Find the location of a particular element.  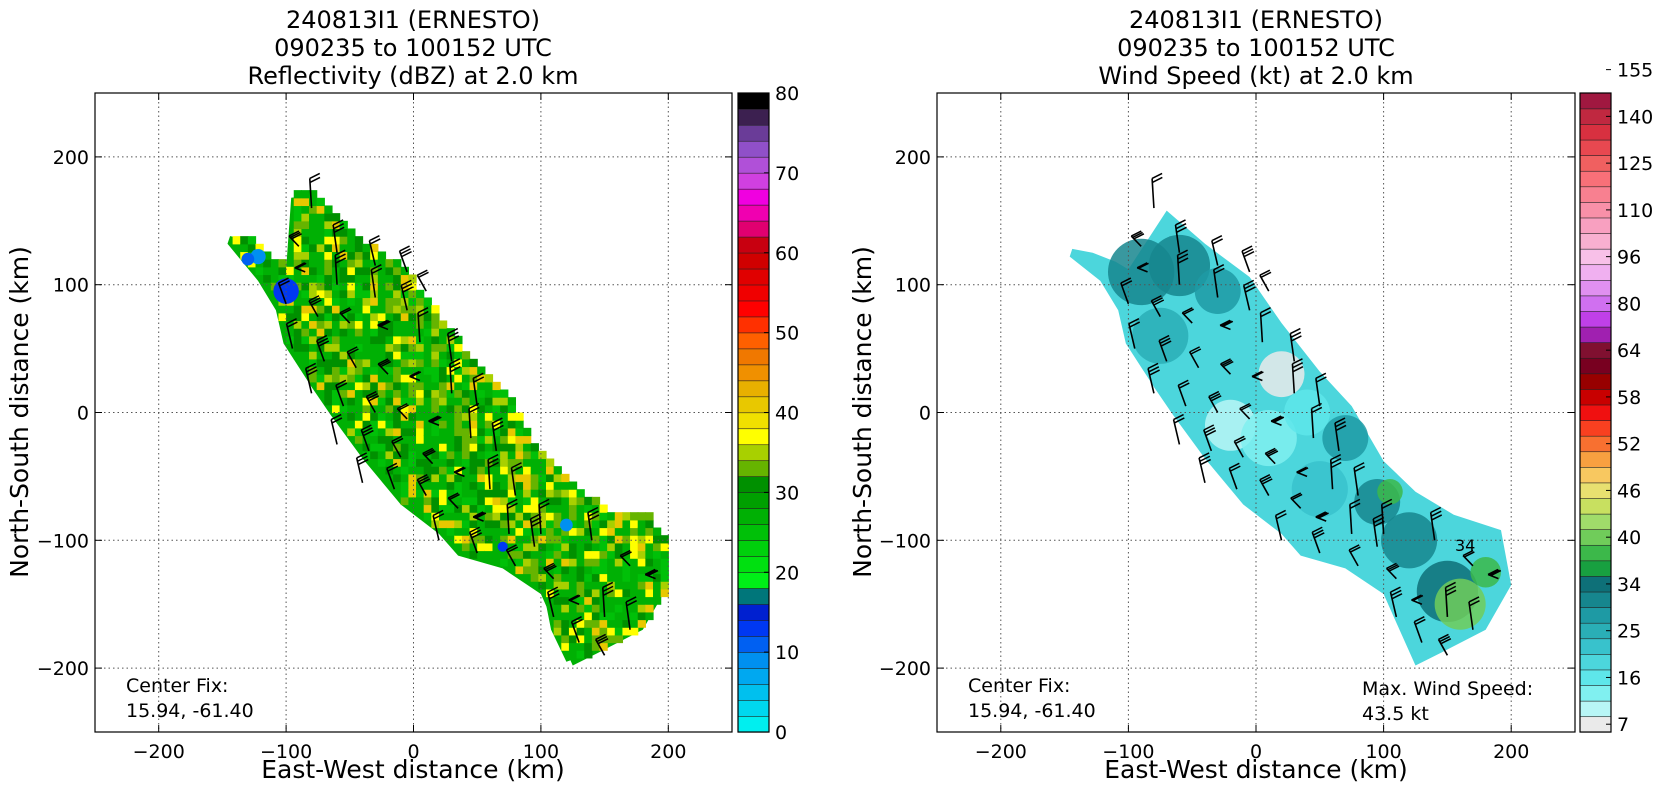

colorbar-tick-label: 70 is located at coordinates (787, 174).